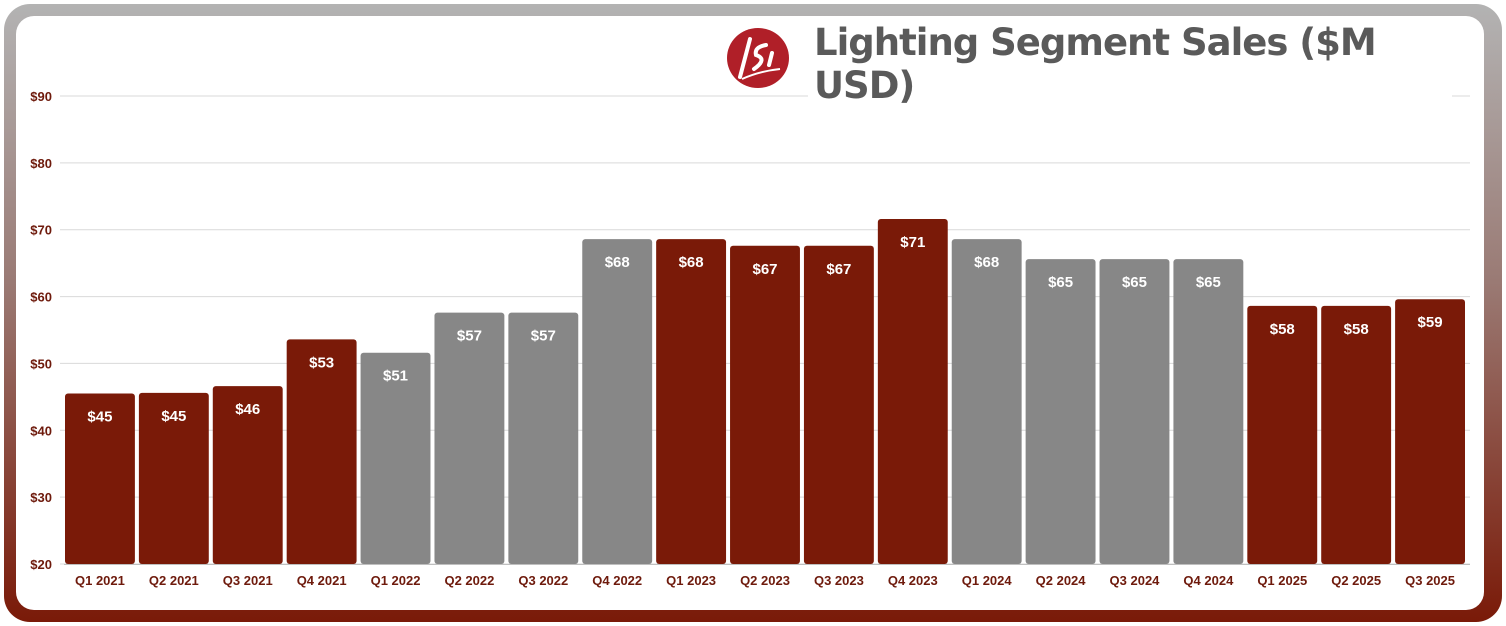 This screenshot has width=1506, height=626. I want to click on x-tick-label: Q2 2024, so click(1061, 580).